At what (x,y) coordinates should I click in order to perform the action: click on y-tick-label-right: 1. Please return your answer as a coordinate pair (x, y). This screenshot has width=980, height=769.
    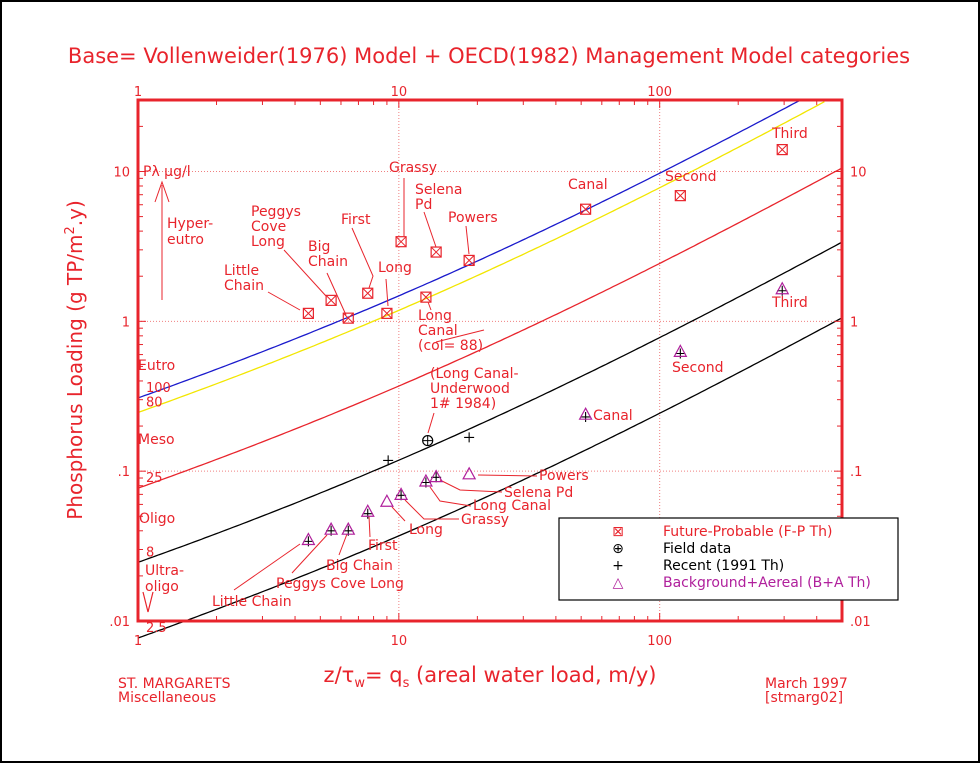
    Looking at the image, I should click on (854, 322).